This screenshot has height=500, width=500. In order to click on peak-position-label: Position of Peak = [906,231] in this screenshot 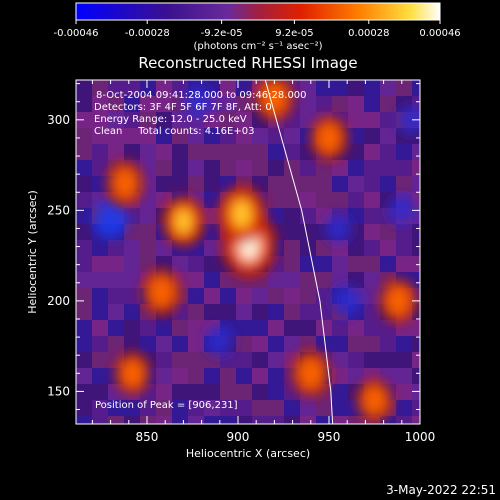, I will do `click(166, 405)`.